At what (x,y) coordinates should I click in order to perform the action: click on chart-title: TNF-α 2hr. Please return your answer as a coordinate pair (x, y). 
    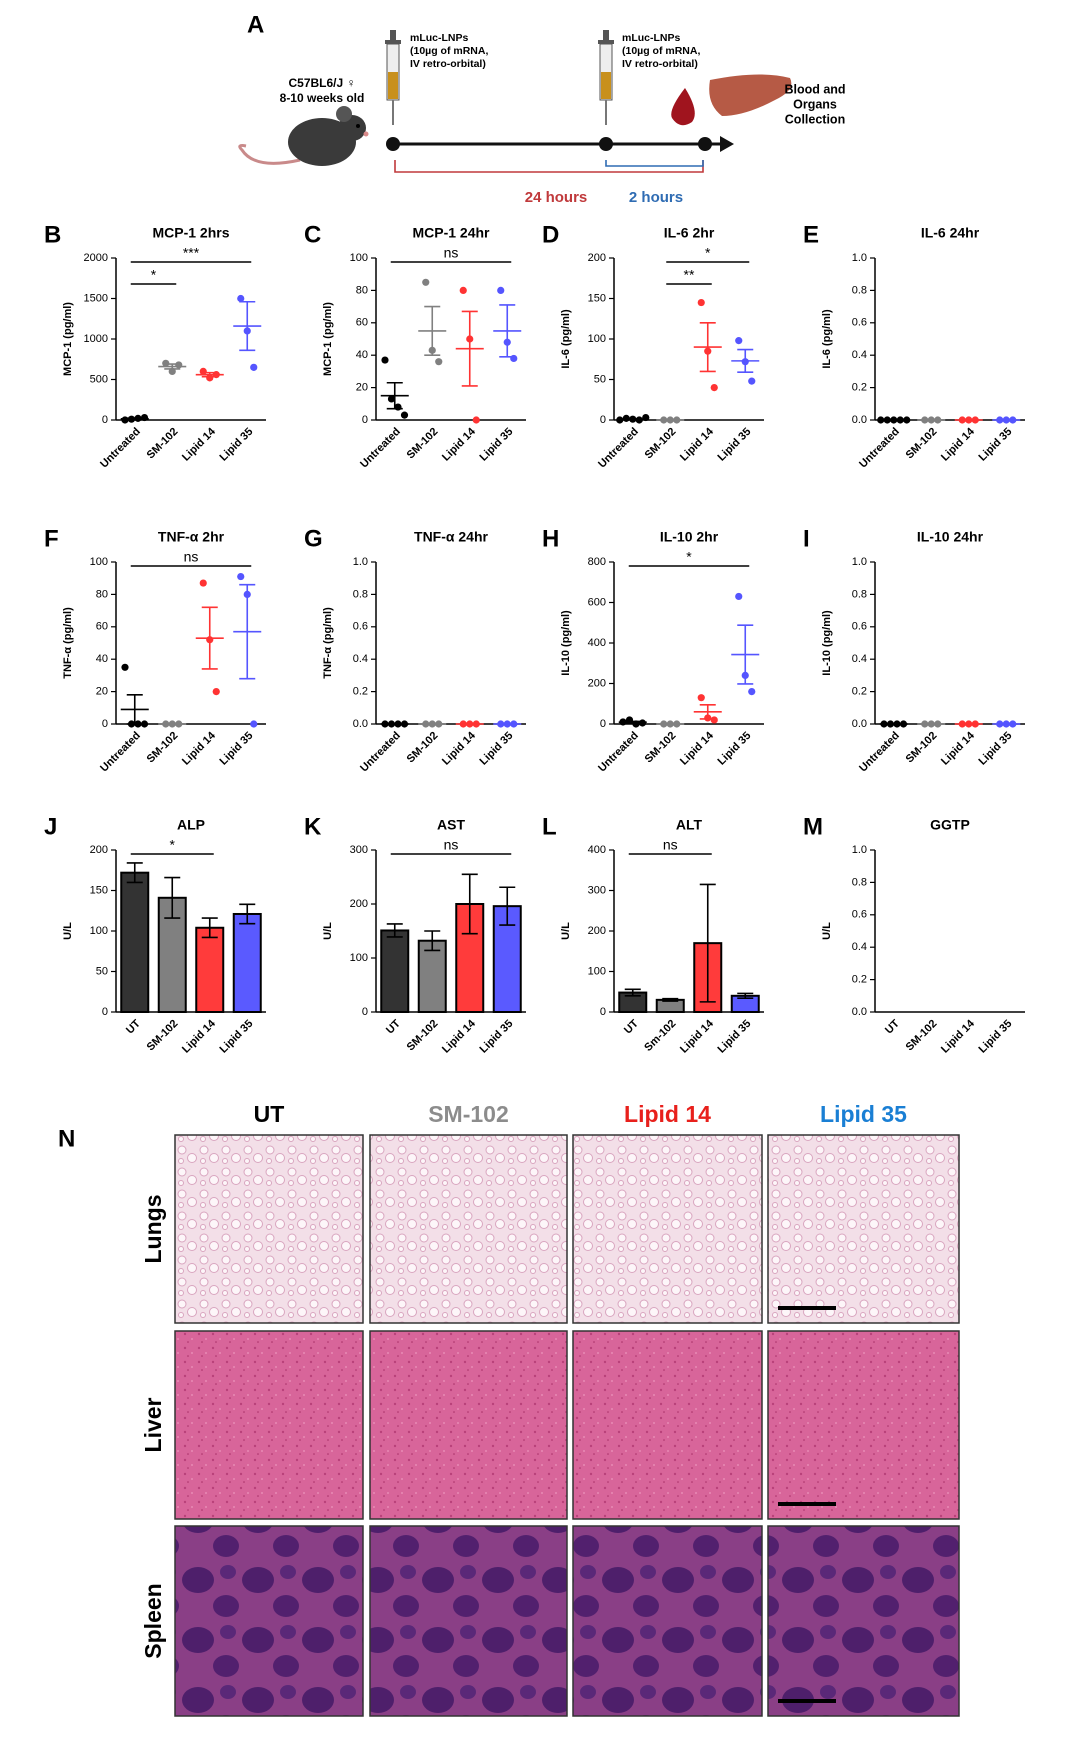
    Looking at the image, I should click on (191, 537).